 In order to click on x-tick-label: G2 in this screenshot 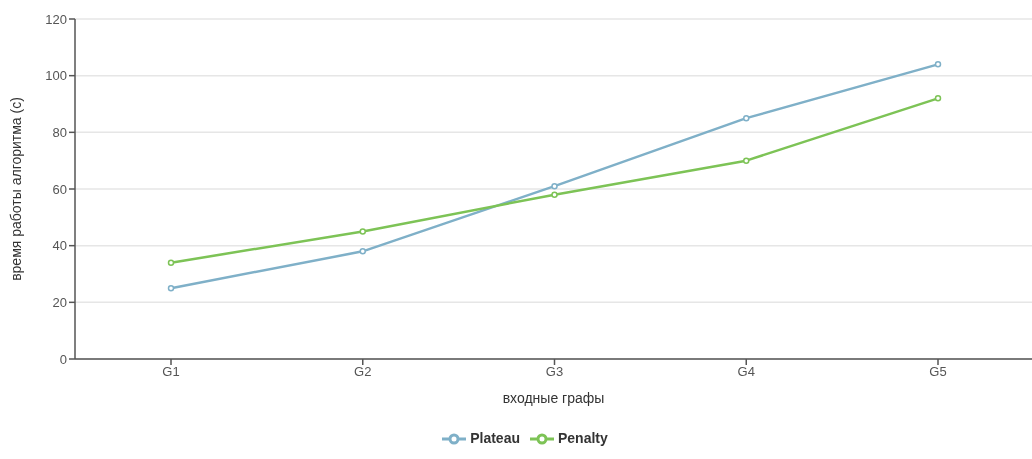, I will do `click(363, 372)`.